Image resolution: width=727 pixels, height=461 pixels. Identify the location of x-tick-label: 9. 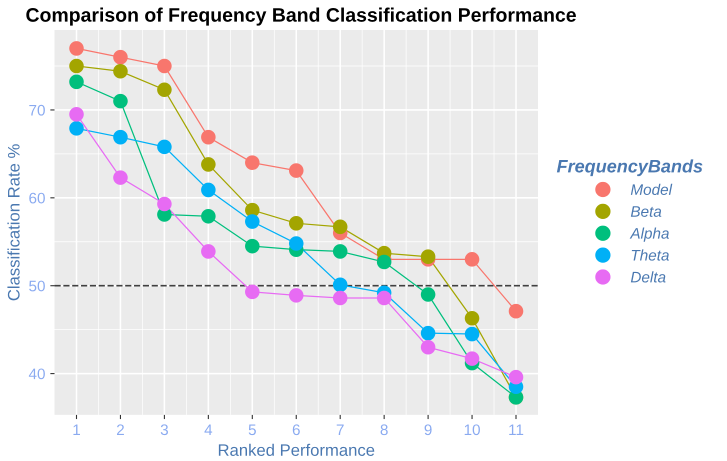
(428, 430).